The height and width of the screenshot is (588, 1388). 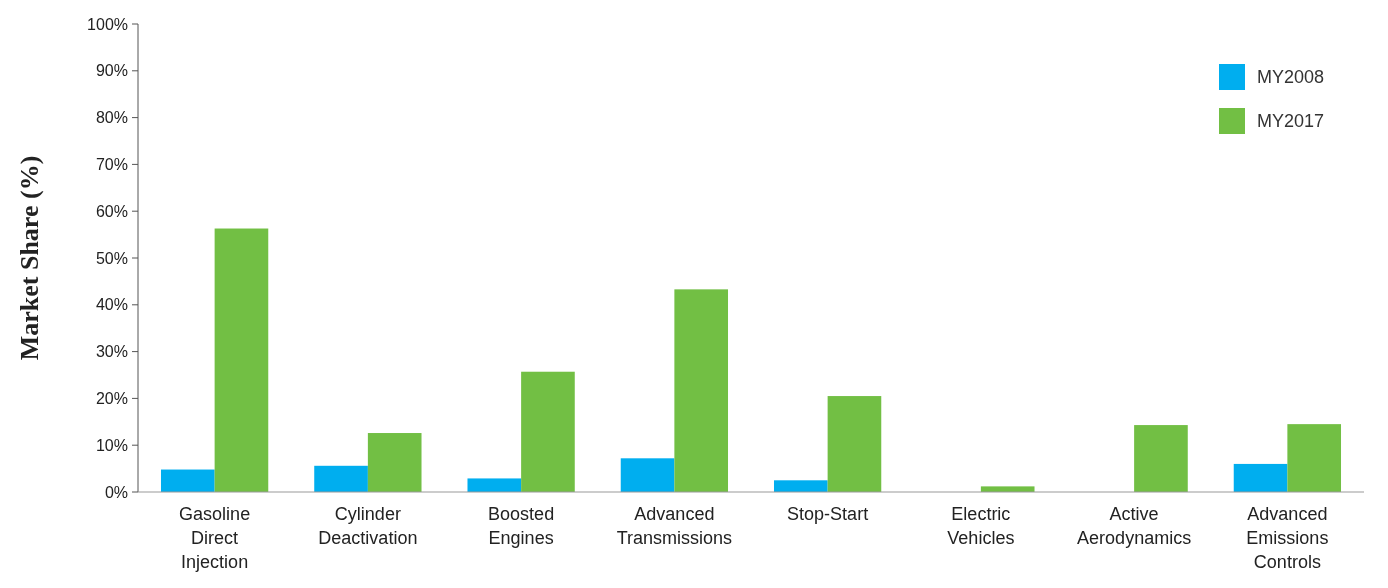 I want to click on x-tick-label: Cylinder Deactivation, so click(x=368, y=526).